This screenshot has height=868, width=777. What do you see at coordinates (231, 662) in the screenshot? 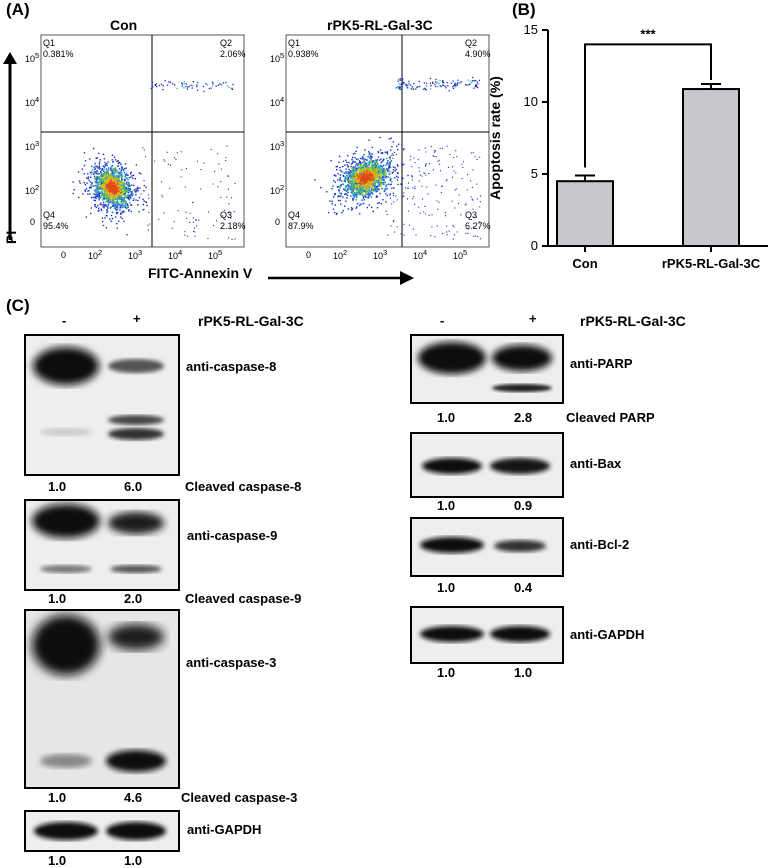
I see `antibody-label: anti-caspase-3` at bounding box center [231, 662].